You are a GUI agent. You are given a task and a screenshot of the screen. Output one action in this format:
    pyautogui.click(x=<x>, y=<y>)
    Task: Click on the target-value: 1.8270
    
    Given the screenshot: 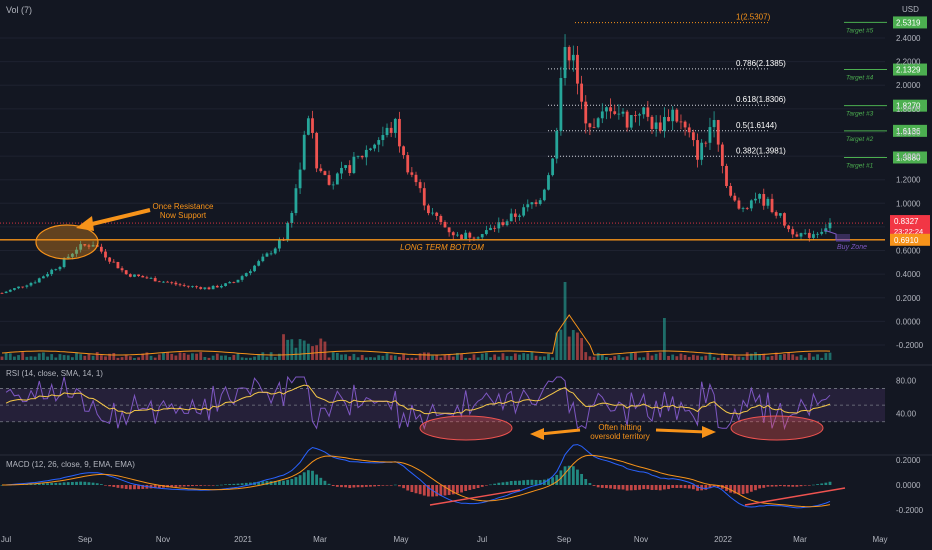 What is the action you would take?
    pyautogui.click(x=908, y=106)
    